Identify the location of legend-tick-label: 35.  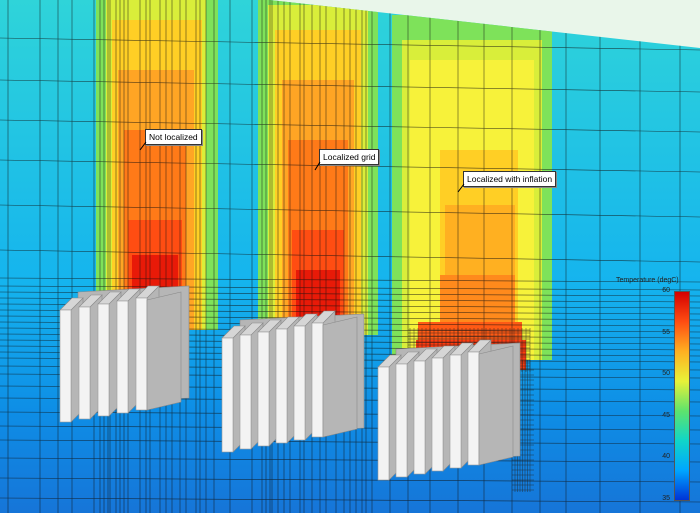
(666, 498).